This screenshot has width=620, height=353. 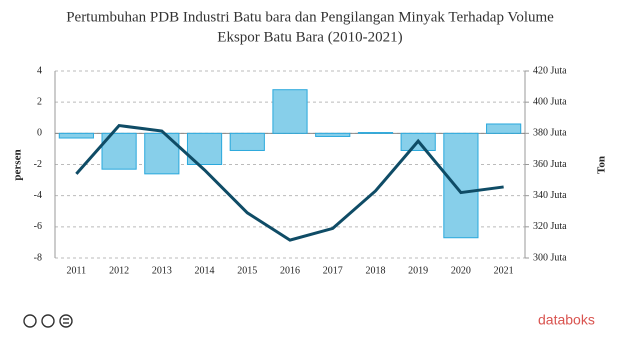 I want to click on y-tick-label: -2, so click(x=38, y=164).